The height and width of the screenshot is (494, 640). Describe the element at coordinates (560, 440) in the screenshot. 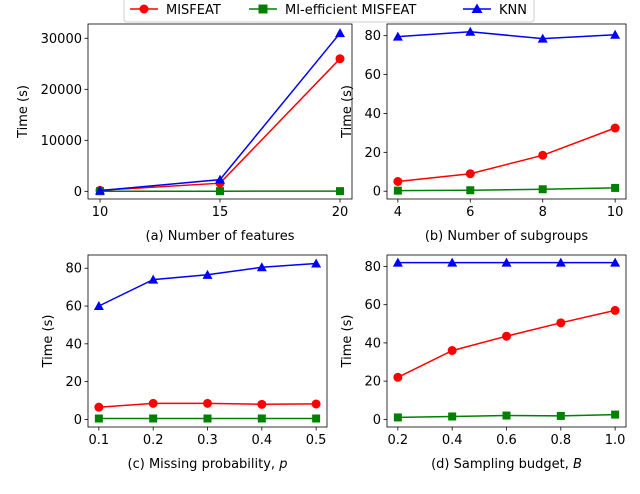

I see `x-tick-label: 0.8` at that location.